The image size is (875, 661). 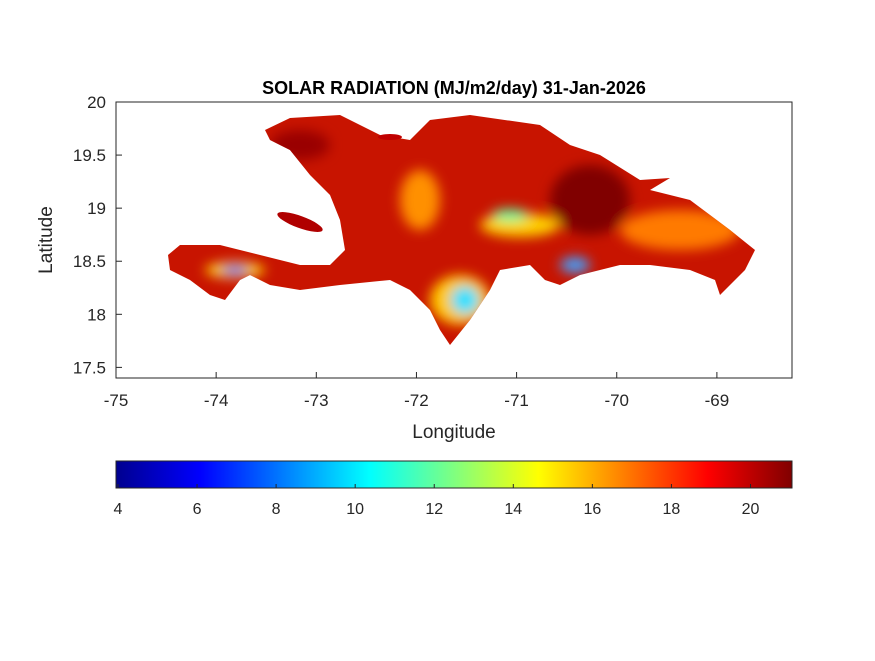 What do you see at coordinates (416, 400) in the screenshot?
I see `x-tick-label: -72` at bounding box center [416, 400].